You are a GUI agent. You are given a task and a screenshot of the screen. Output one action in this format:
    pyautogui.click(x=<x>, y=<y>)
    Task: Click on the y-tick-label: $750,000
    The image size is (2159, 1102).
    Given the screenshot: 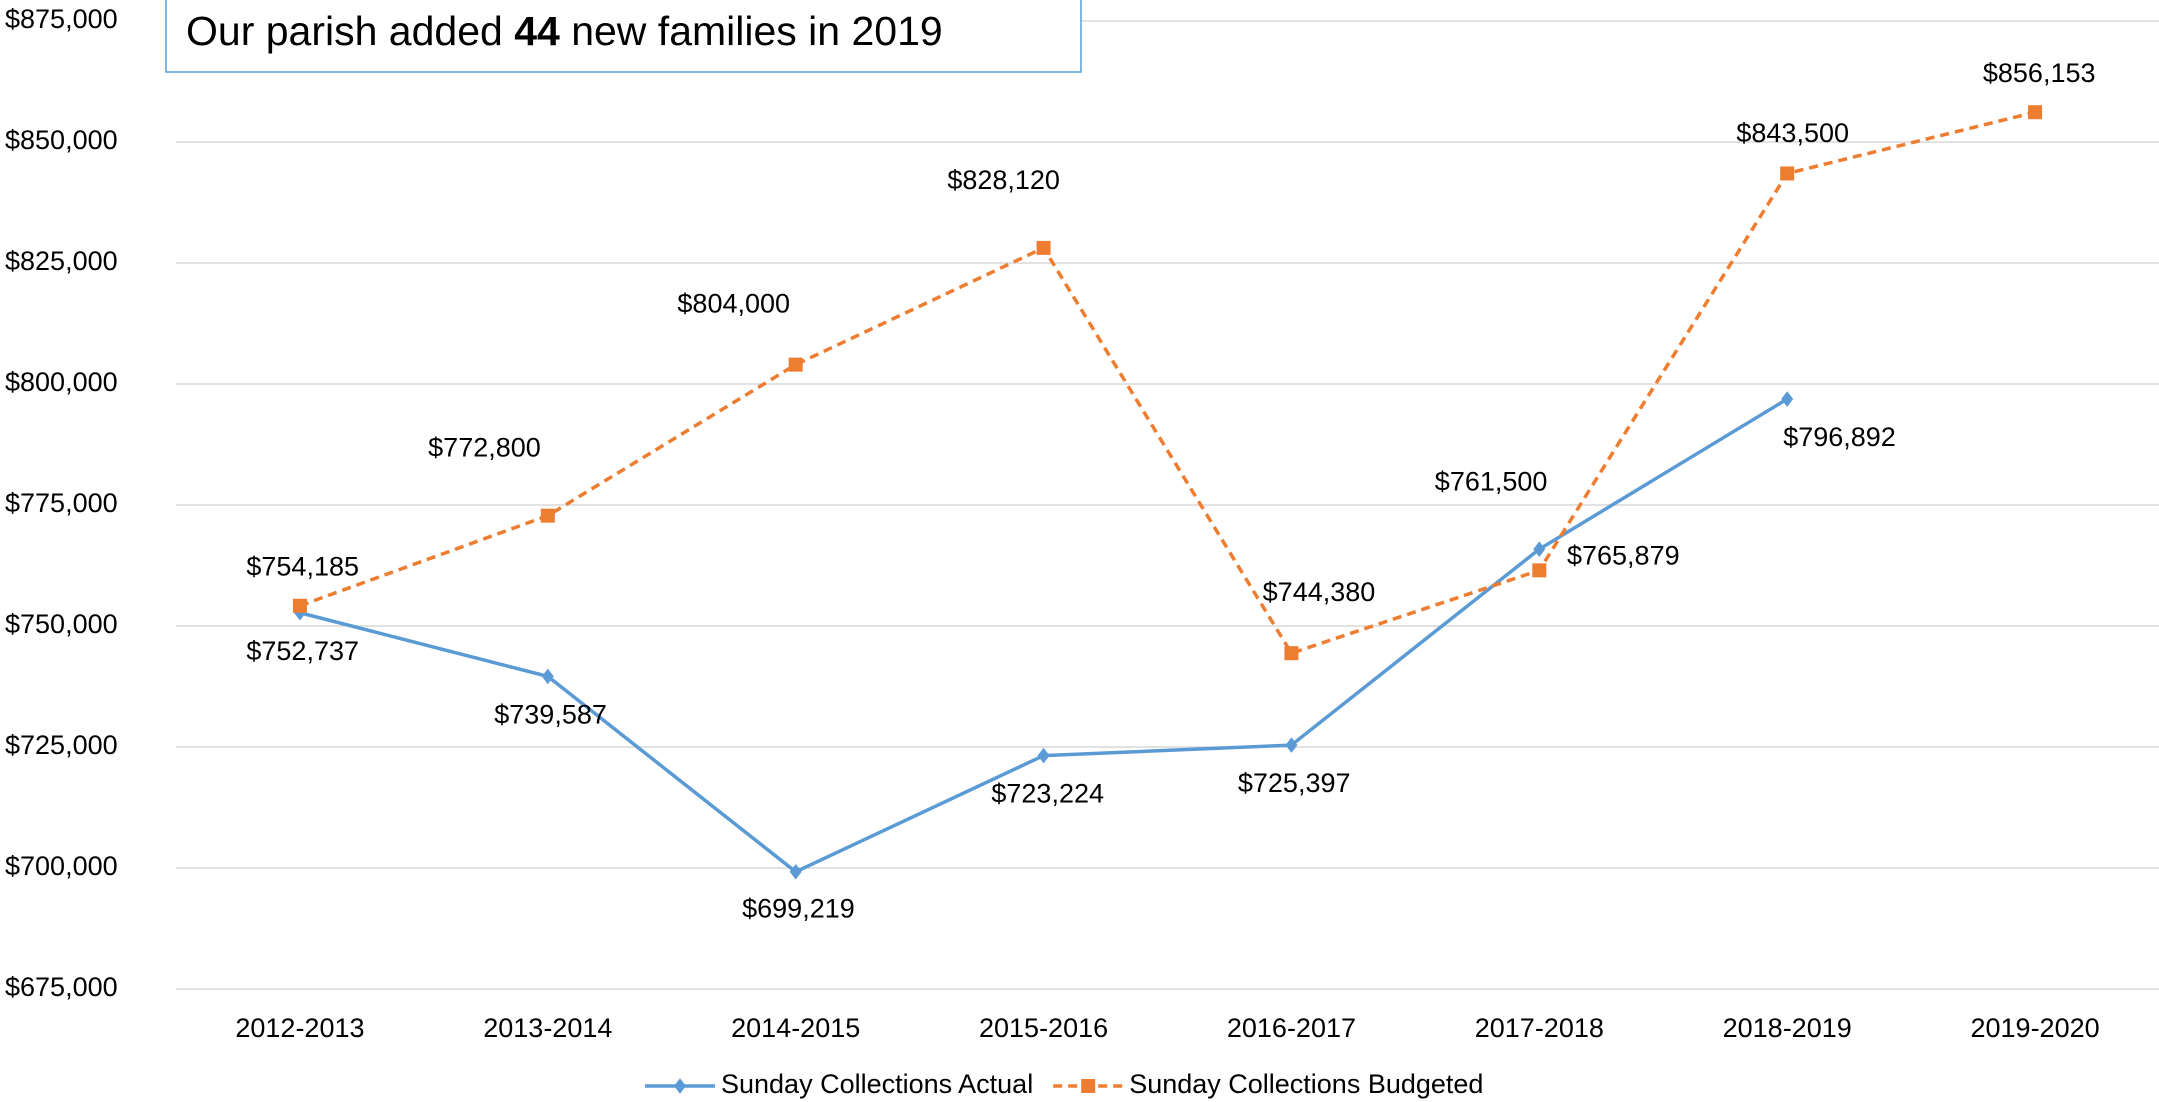 What is the action you would take?
    pyautogui.click(x=61, y=624)
    